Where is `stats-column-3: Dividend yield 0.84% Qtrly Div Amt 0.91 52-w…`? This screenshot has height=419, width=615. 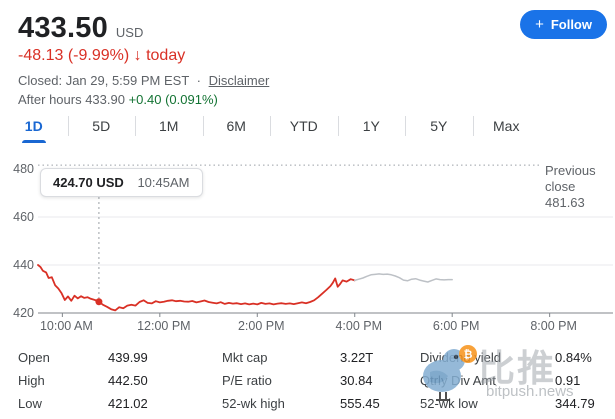
stats-column-3: Dividend yield 0.84% Qtrly Div Amt 0.91 52-w… is located at coordinates (507, 380).